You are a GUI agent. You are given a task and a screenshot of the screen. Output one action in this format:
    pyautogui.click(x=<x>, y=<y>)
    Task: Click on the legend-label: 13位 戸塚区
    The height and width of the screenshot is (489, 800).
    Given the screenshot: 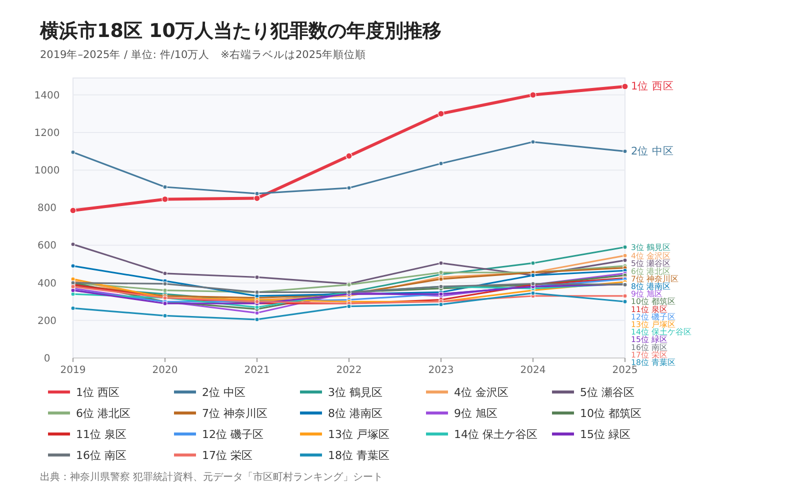 What is the action you would take?
    pyautogui.click(x=359, y=434)
    